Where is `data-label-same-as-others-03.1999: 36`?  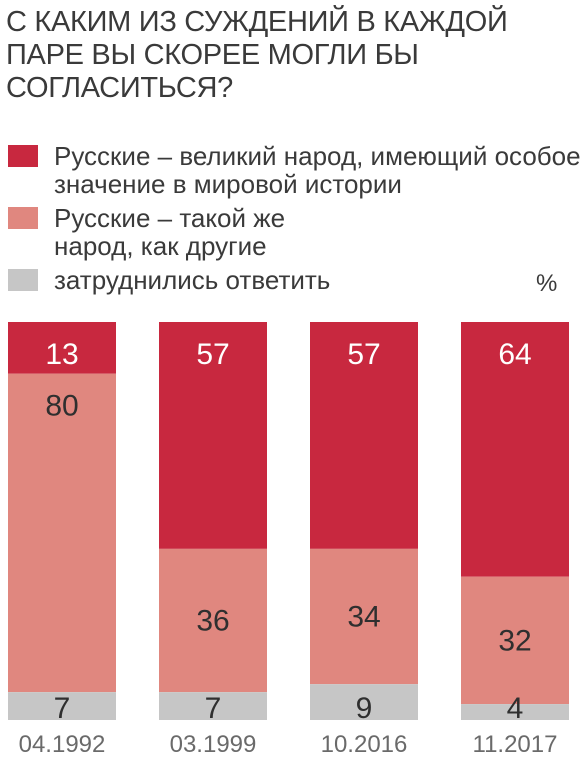 data-label-same-as-others-03.1999: 36 is located at coordinates (212, 621).